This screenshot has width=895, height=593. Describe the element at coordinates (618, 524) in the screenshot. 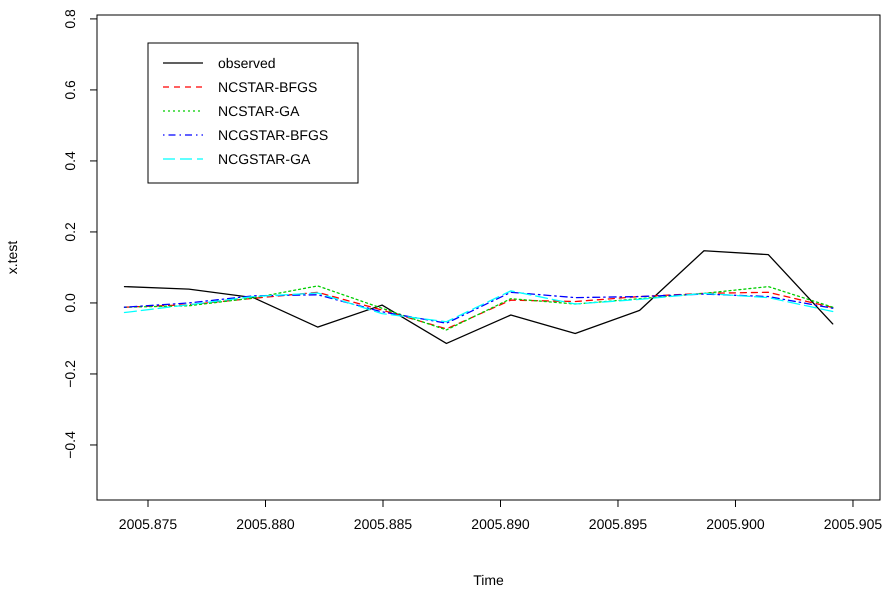

I see `x-tick-label: 2005.895` at that location.